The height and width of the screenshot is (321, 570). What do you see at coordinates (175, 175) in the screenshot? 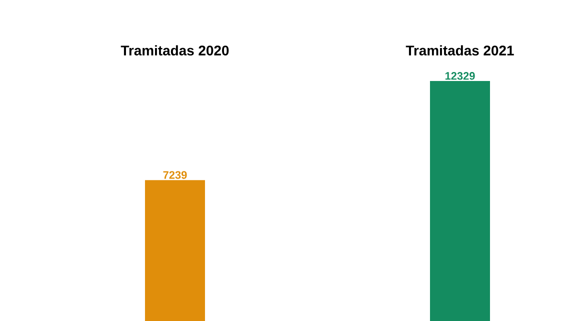
I see `data-label: 7239` at bounding box center [175, 175].